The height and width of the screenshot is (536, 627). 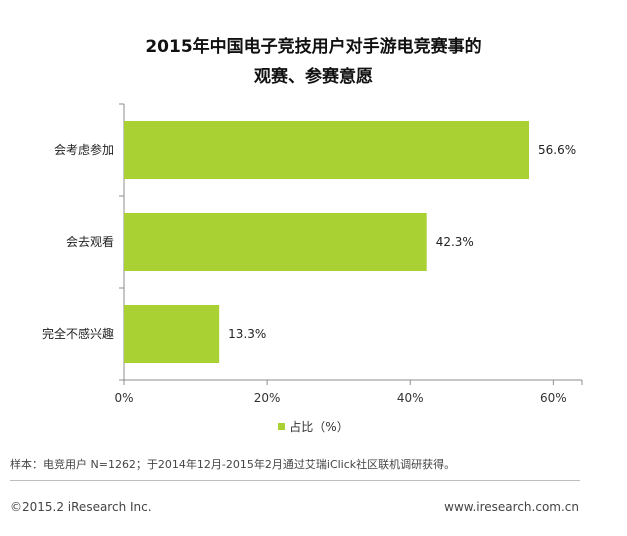 What do you see at coordinates (313, 47) in the screenshot?
I see `chart-title-line-1: 2015年中国电子竞技用户对手游电竞赛事的` at bounding box center [313, 47].